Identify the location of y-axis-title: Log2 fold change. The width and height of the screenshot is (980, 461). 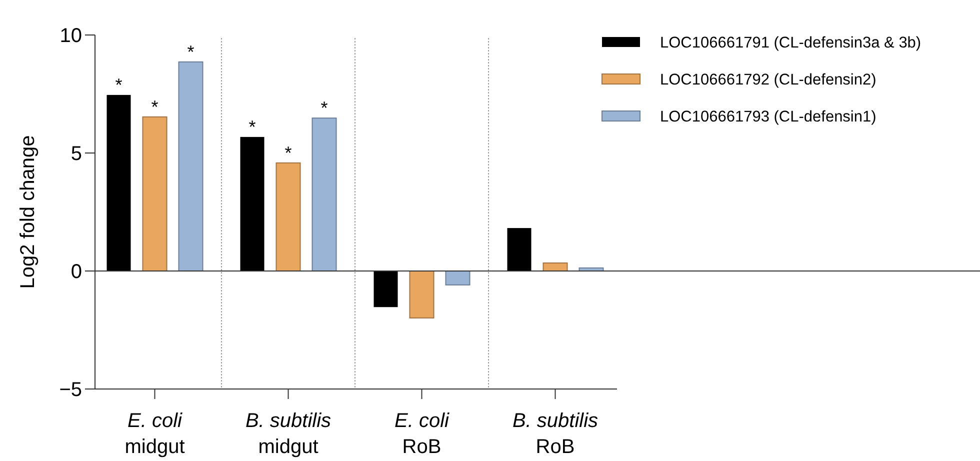
(28, 212).